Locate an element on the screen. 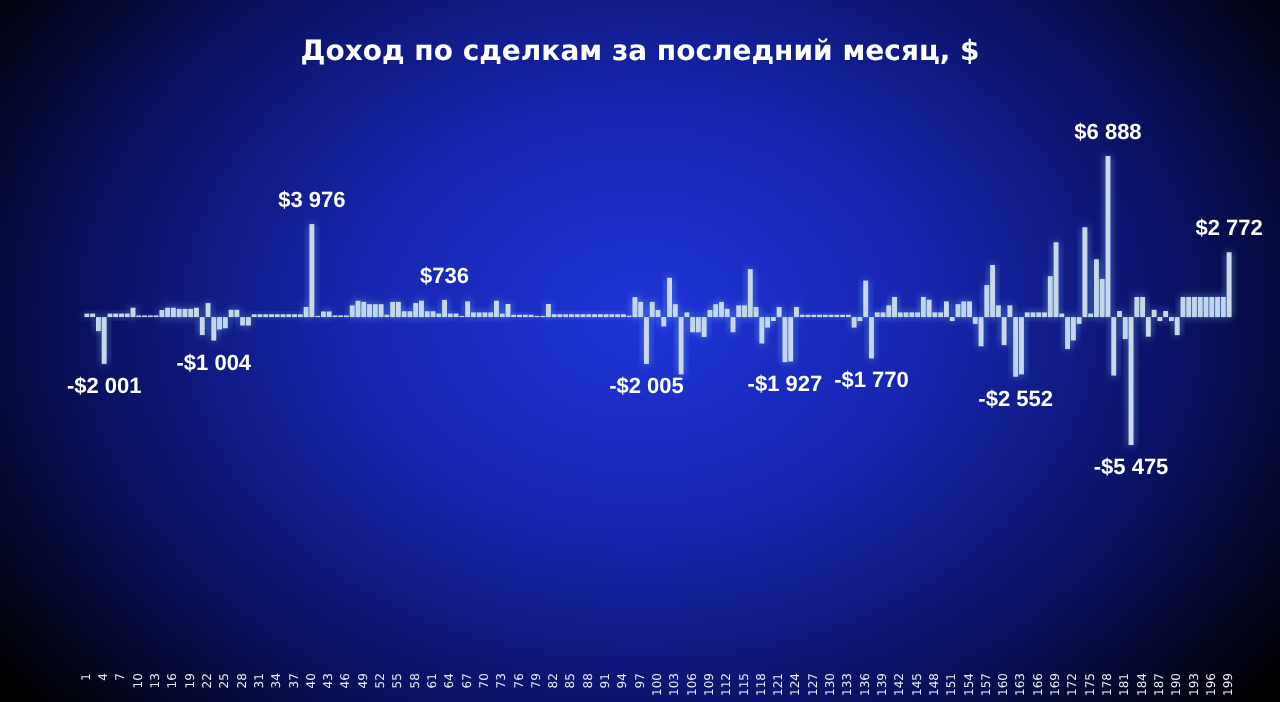 The image size is (1280, 702). chart-title: Доход по сделкам за последний месяц, $ is located at coordinates (640, 52).